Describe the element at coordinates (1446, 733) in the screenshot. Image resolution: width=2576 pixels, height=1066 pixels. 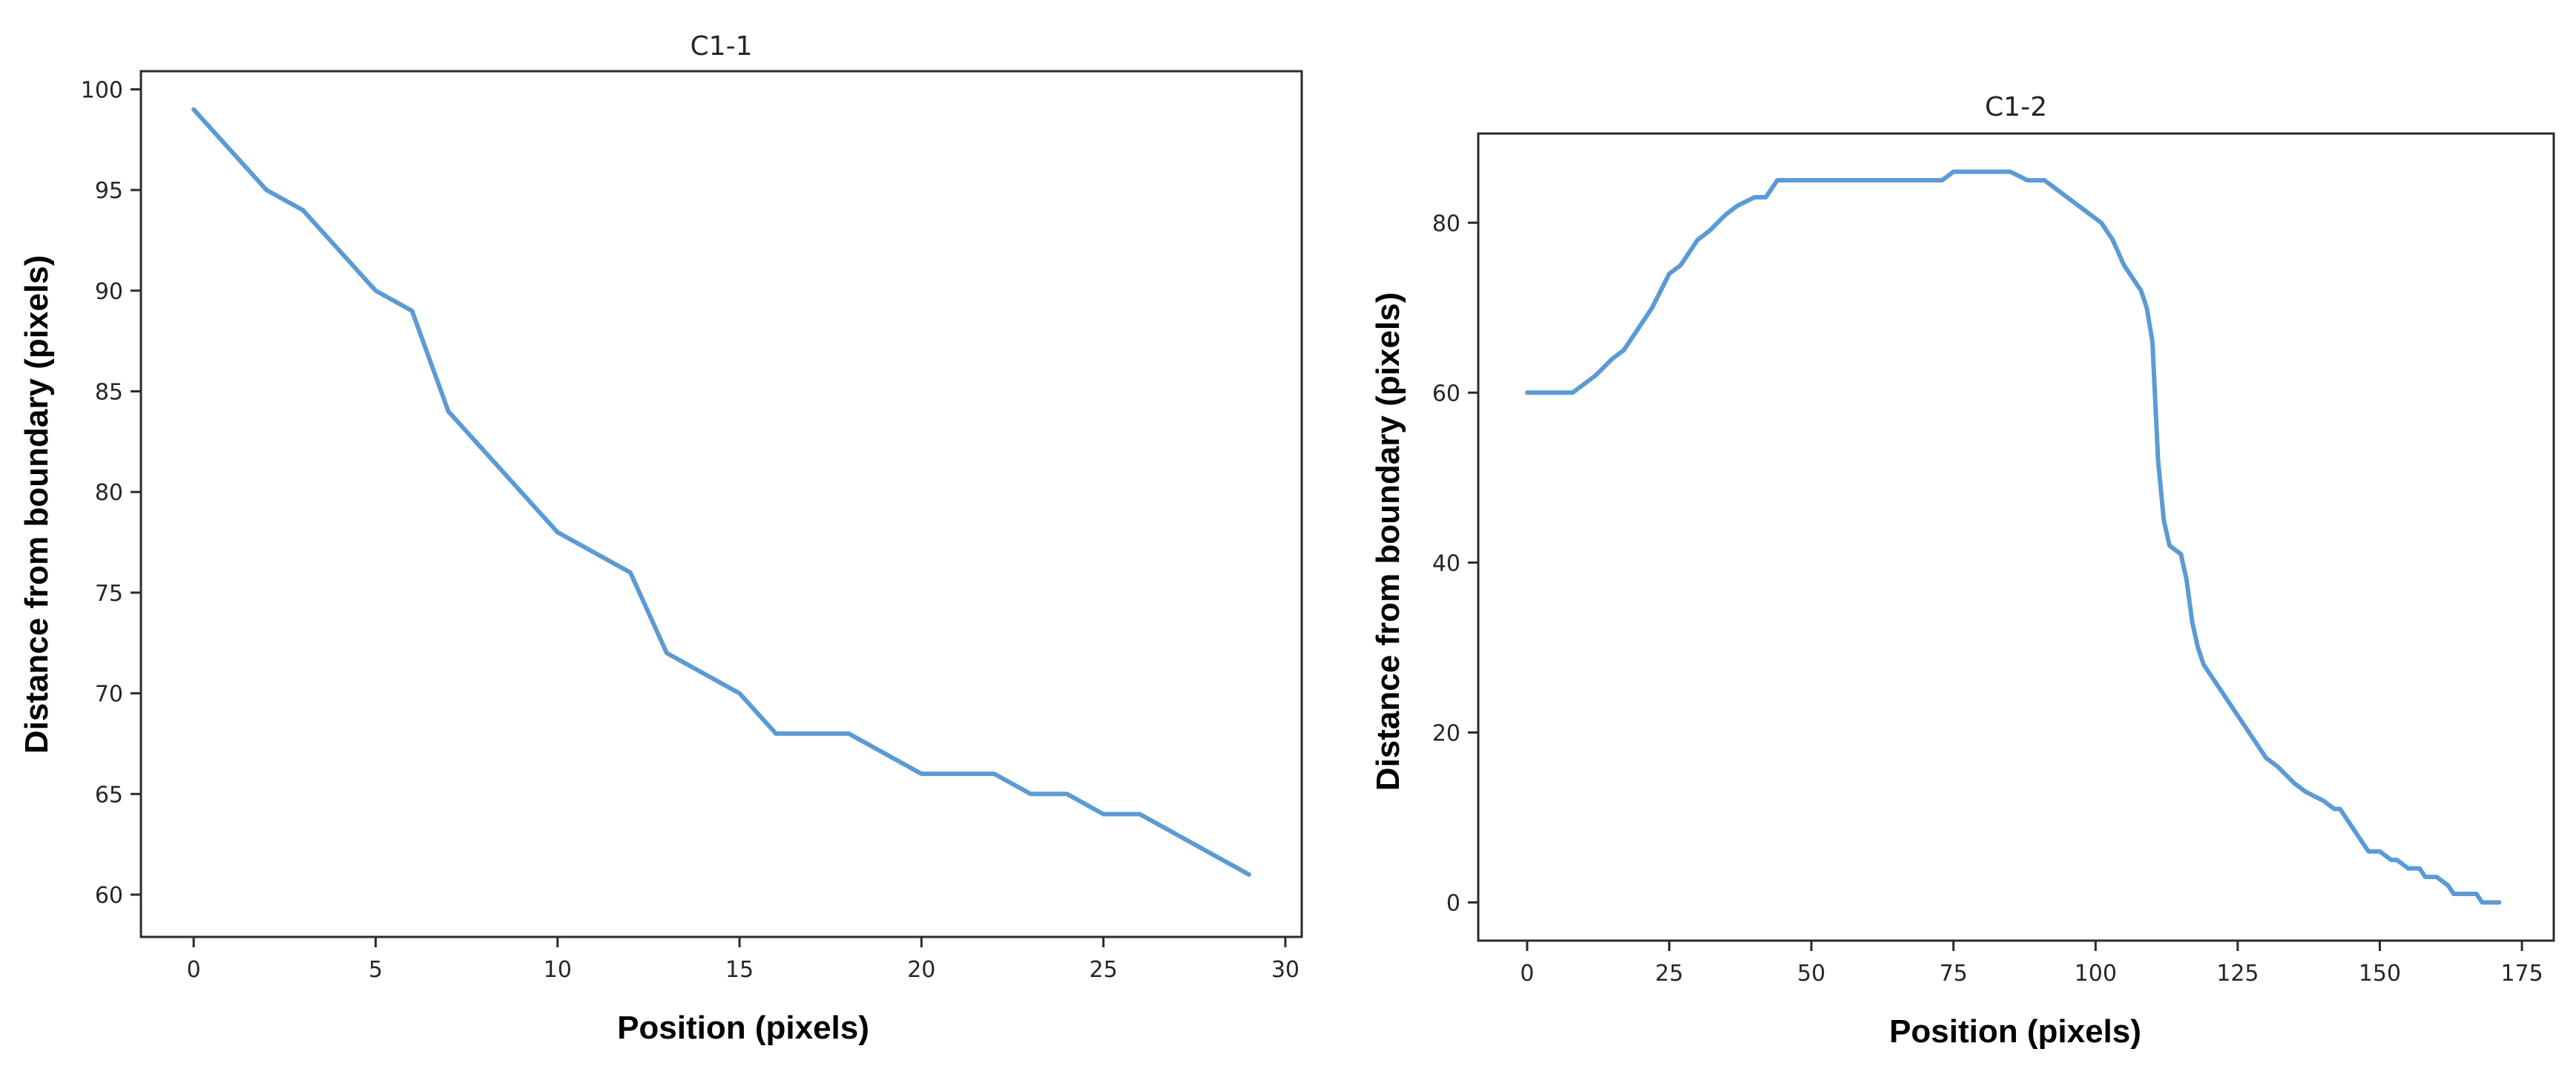
I see `y-tick-label: 20` at that location.